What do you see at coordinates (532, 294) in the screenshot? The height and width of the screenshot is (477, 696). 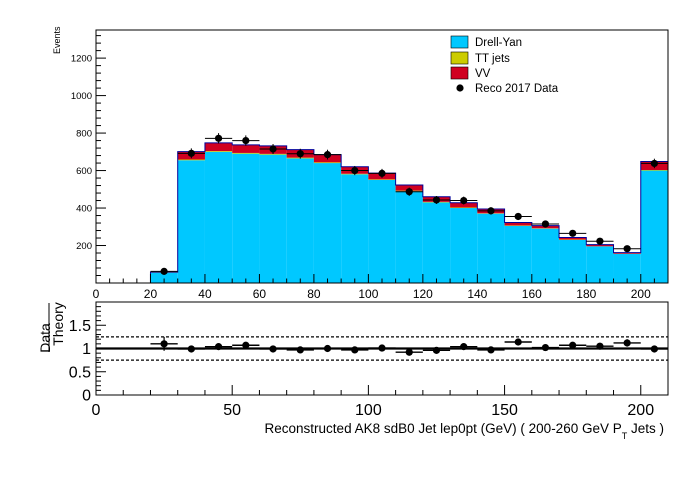 I see `top-x-tick-label: 160` at bounding box center [532, 294].